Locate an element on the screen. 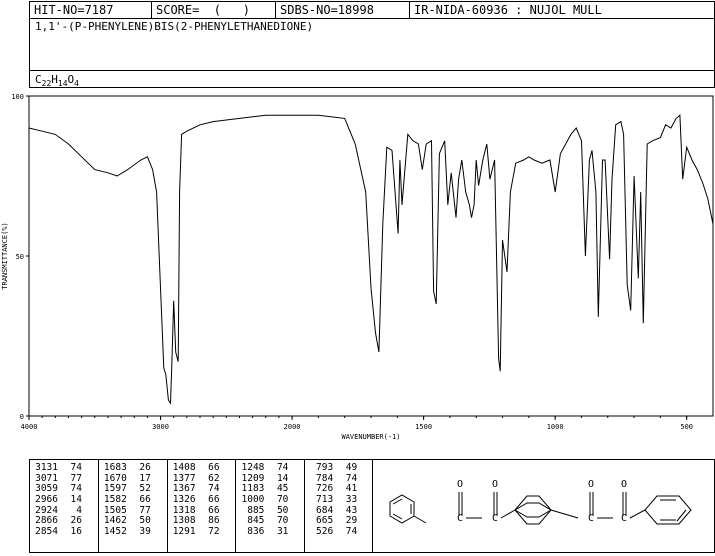 The image size is (715, 556). peak-transmittance: 31 is located at coordinates (282, 532).